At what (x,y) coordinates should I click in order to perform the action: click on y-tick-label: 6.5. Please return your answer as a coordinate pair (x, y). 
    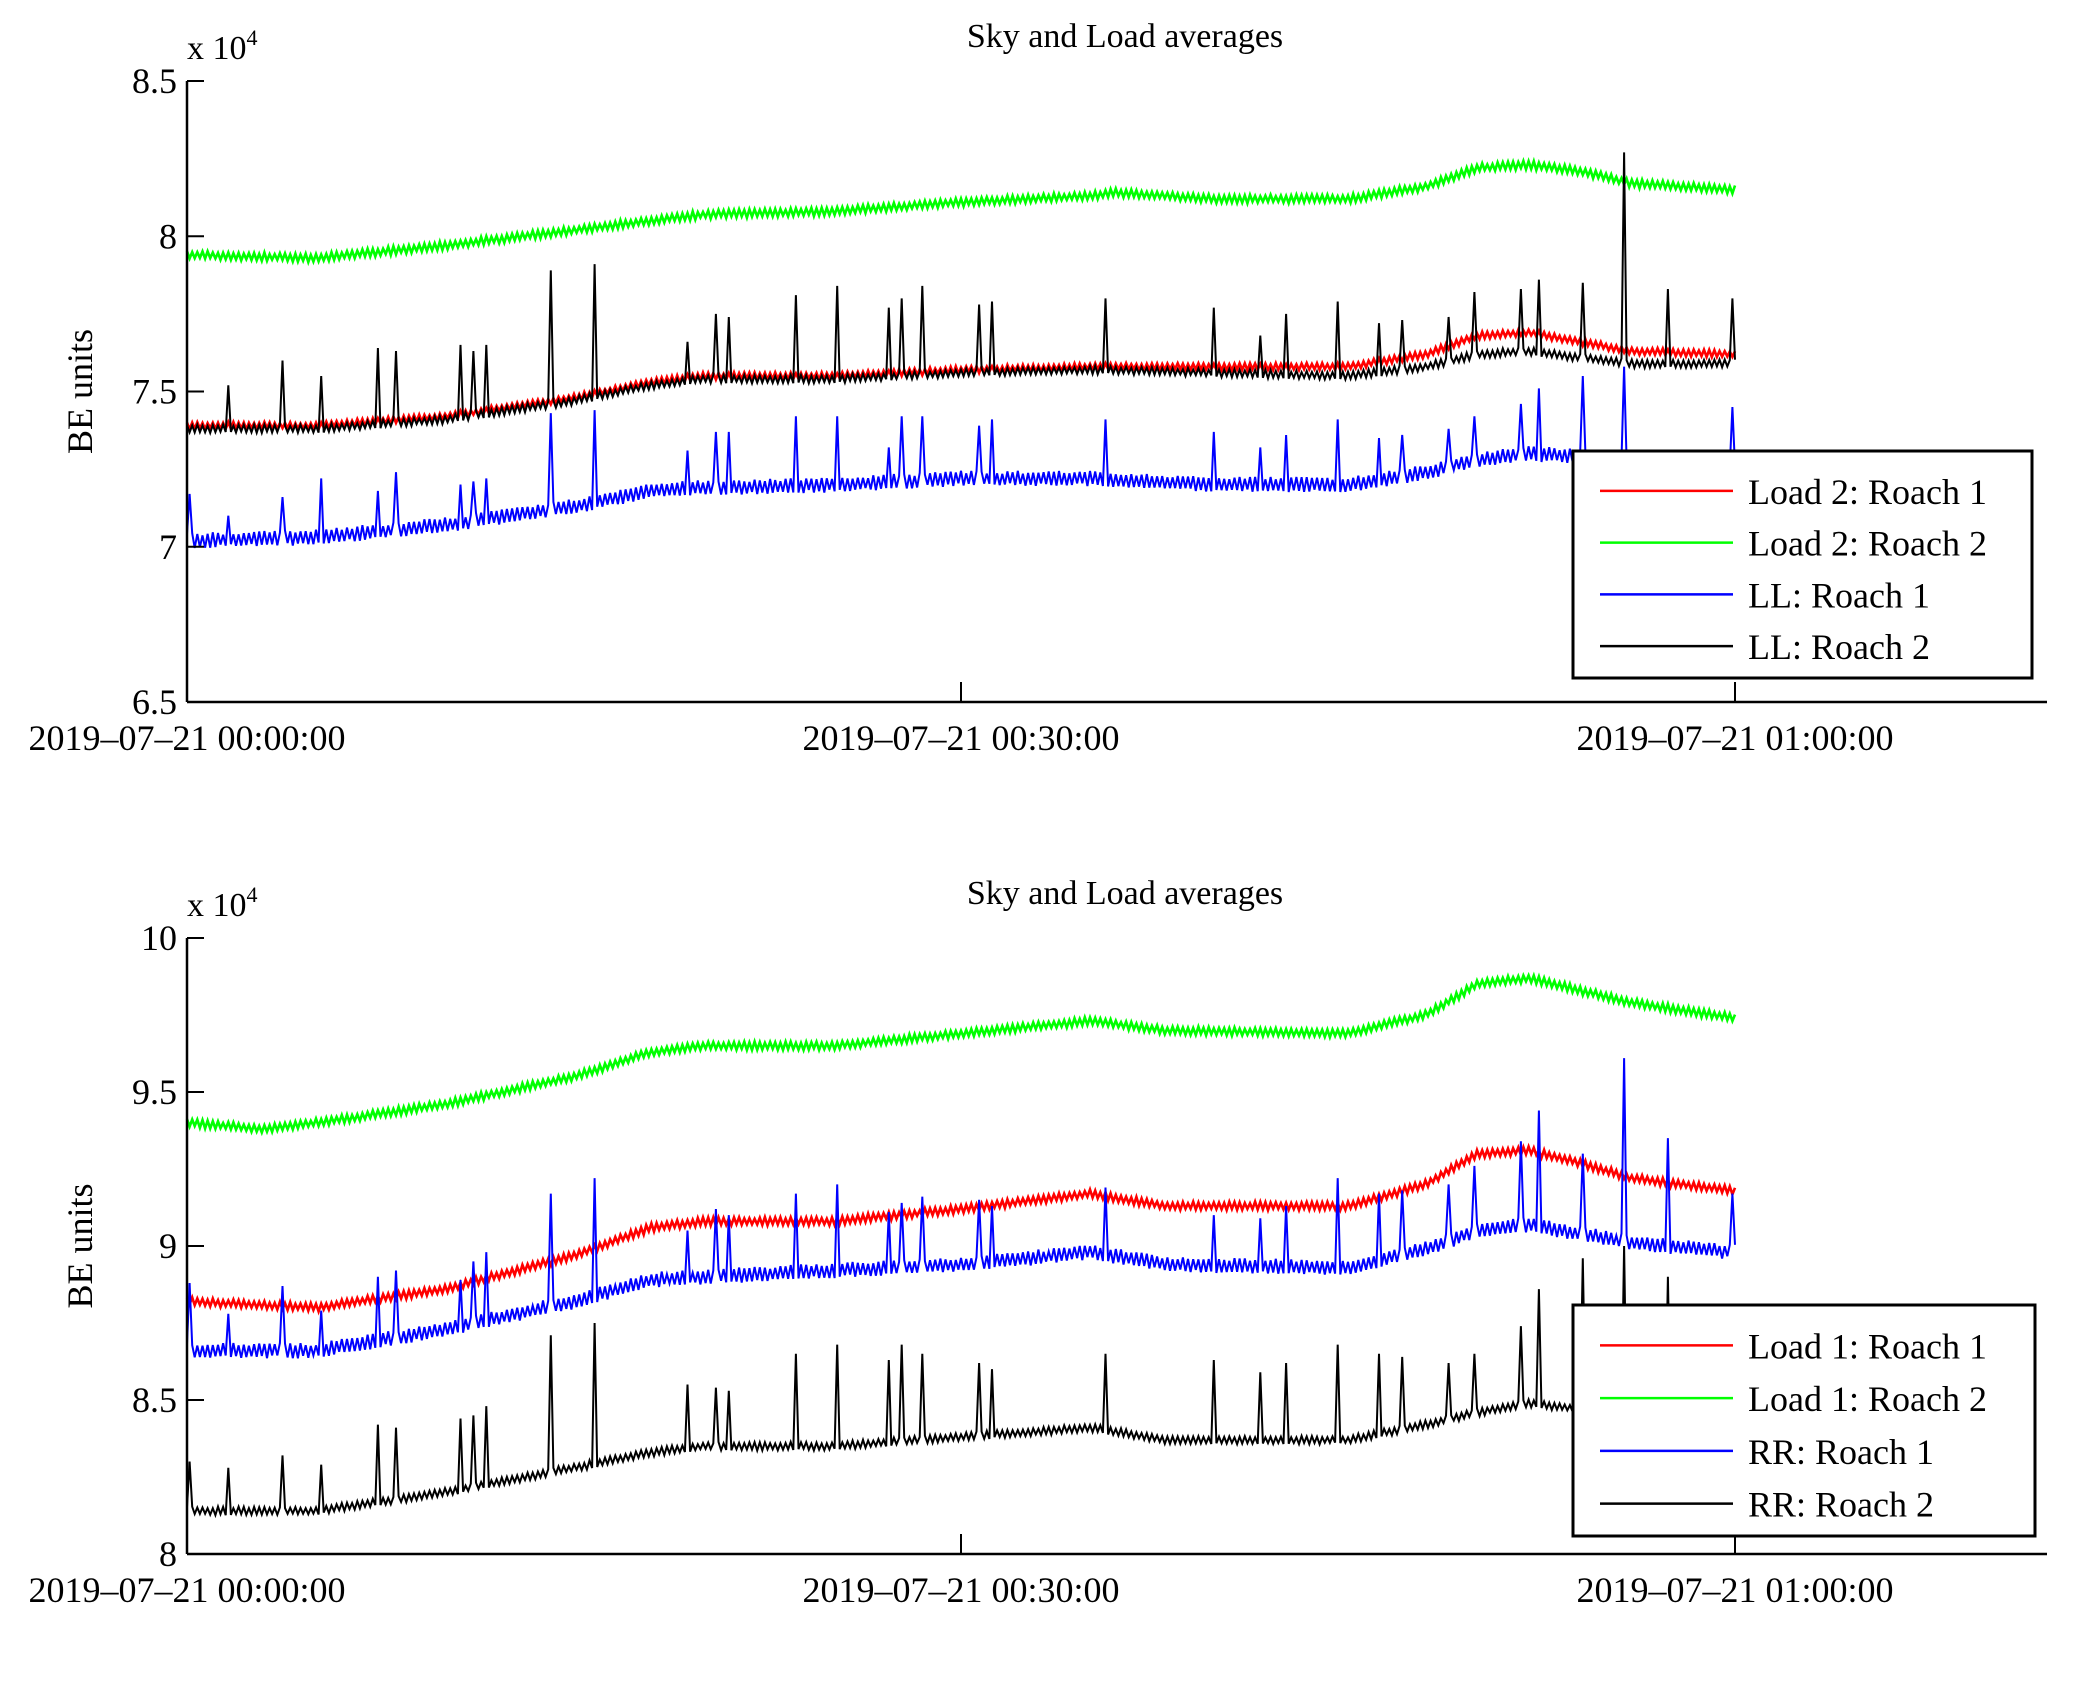
    Looking at the image, I should click on (154, 702).